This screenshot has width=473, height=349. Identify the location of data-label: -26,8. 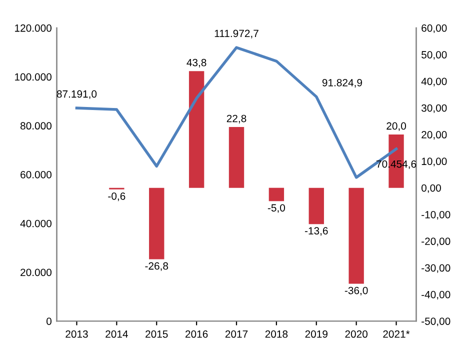
(156, 266).